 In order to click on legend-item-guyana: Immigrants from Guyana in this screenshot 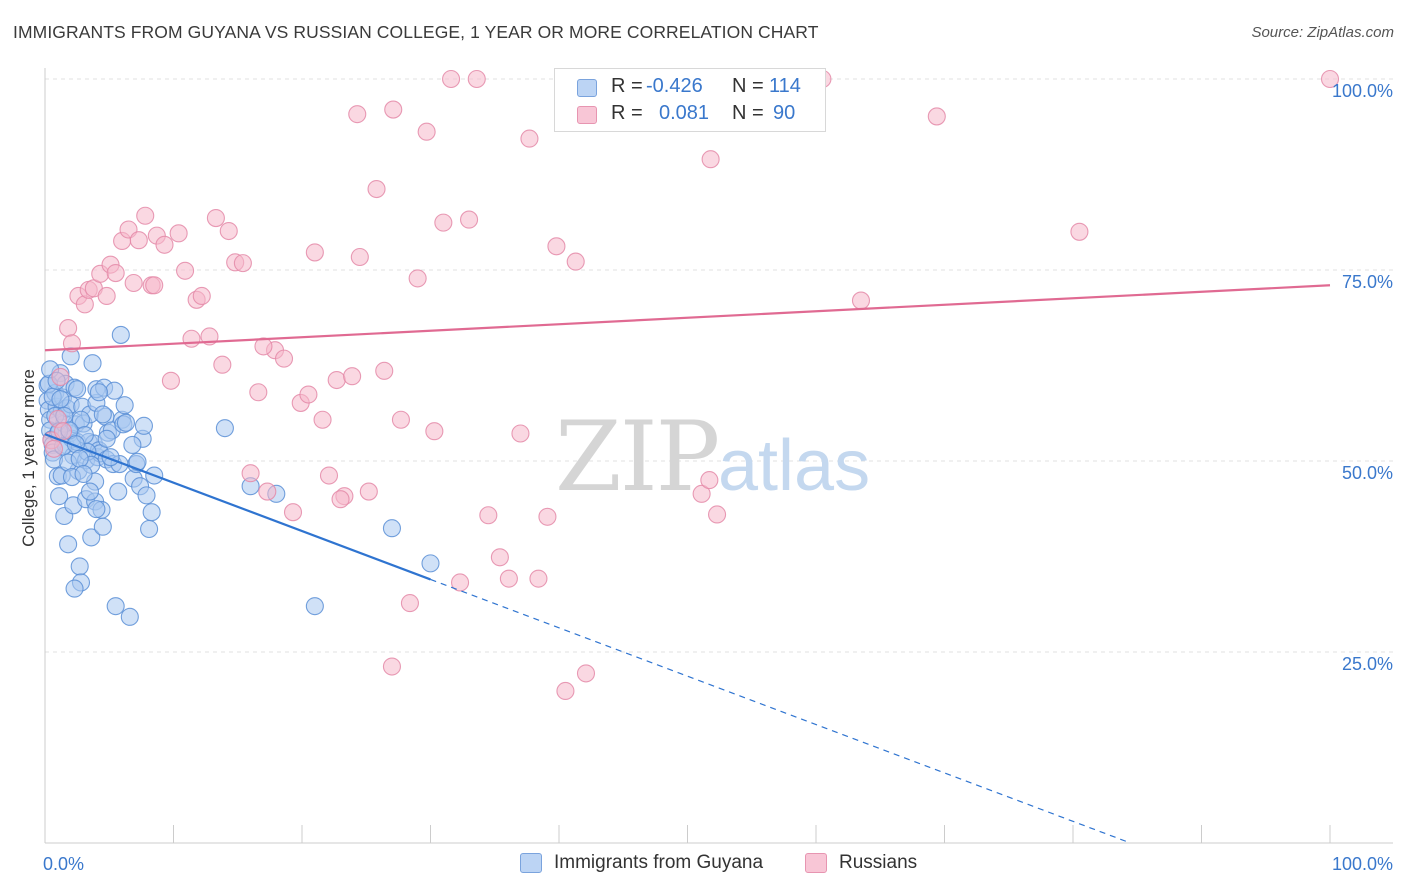, I will do `click(650, 864)`.